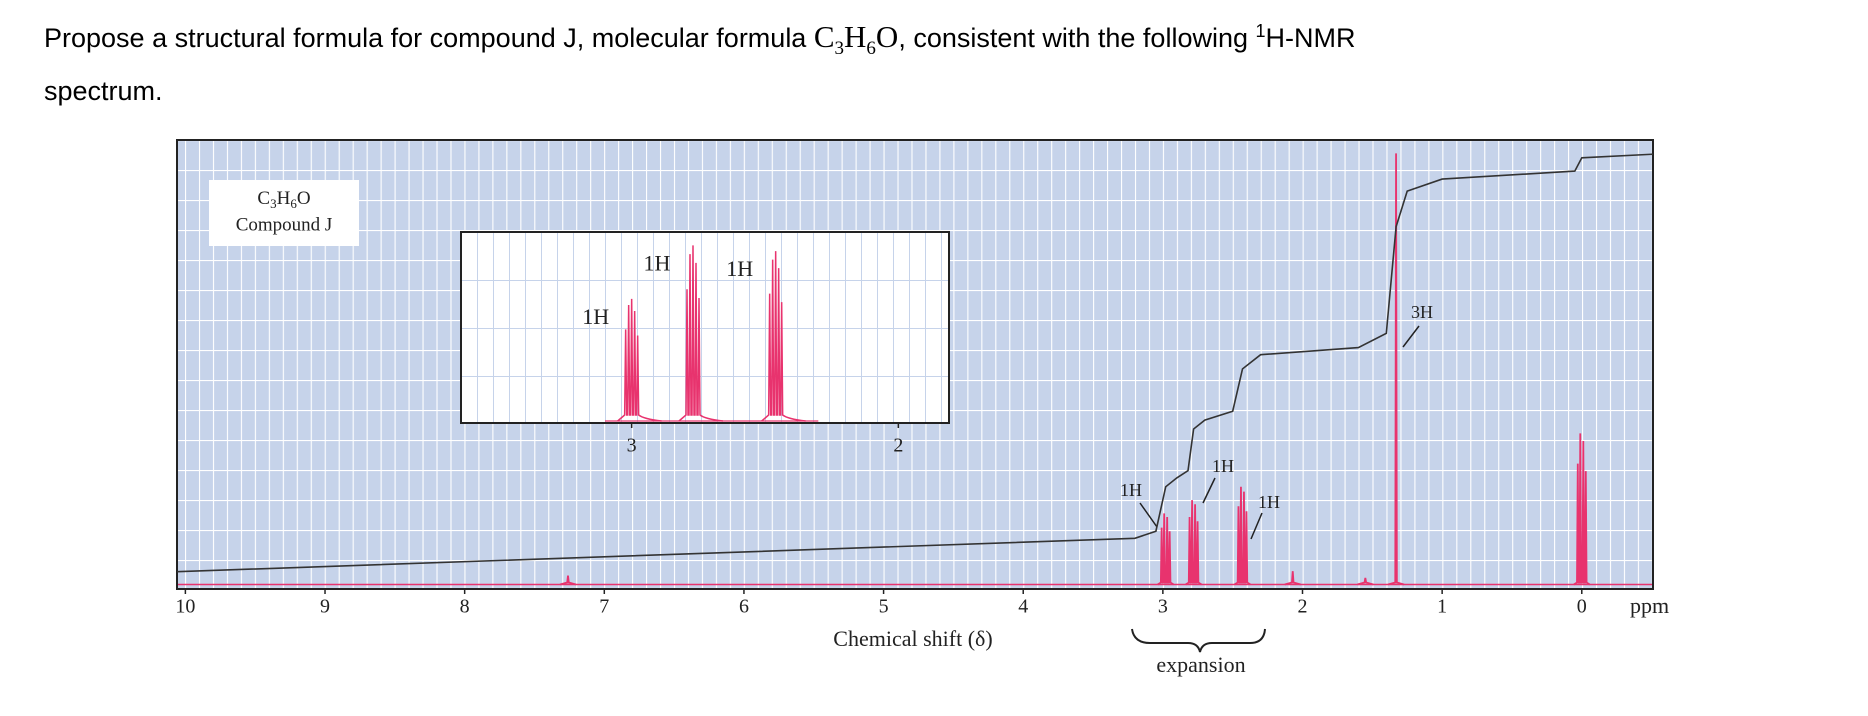  I want to click on x-tick-label: 8, so click(465, 607).